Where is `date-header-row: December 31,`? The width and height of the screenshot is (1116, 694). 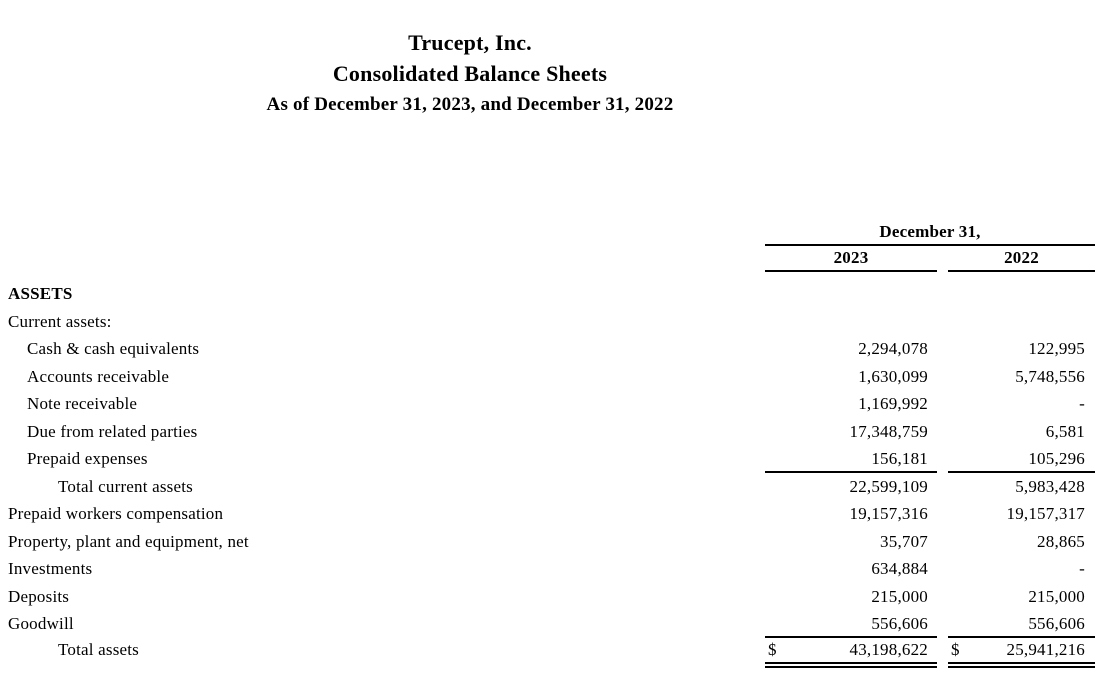 date-header-row: December 31, is located at coordinates (547, 233).